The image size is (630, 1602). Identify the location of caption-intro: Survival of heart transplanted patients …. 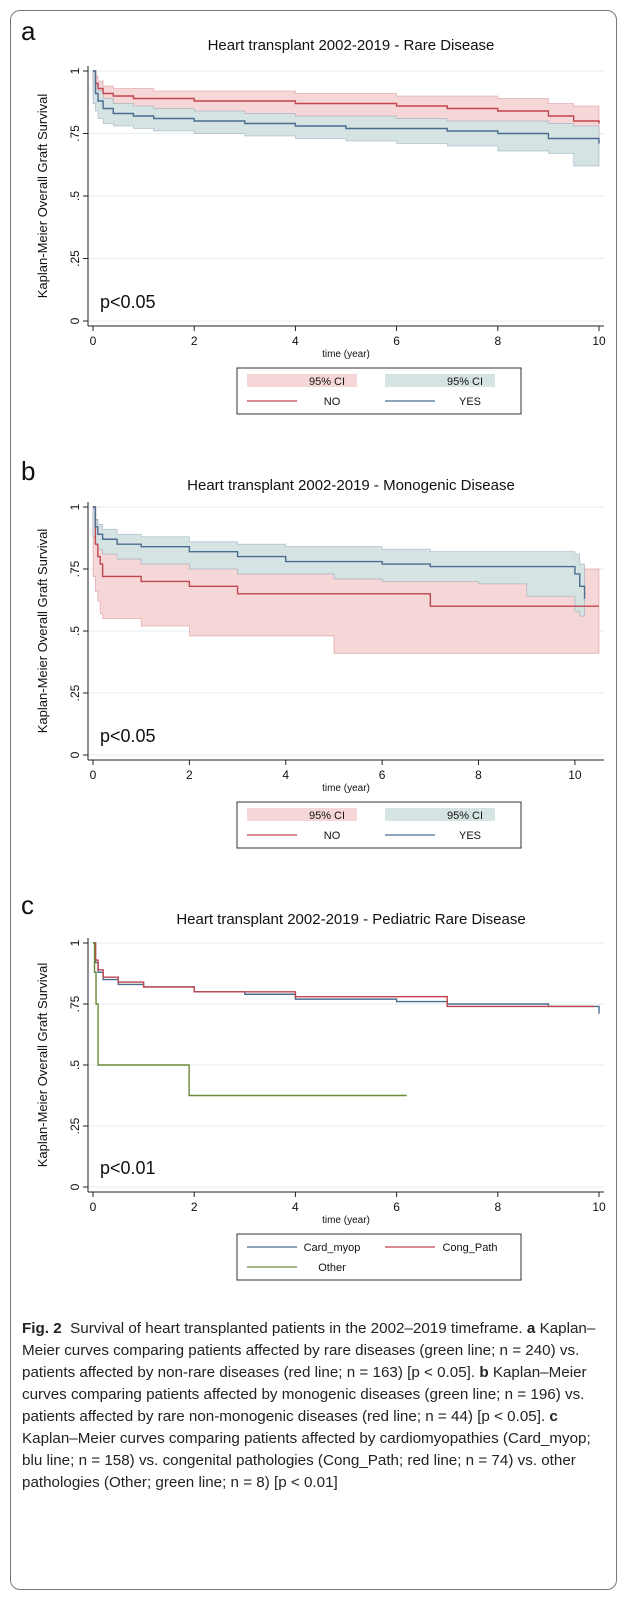
(296, 1328).